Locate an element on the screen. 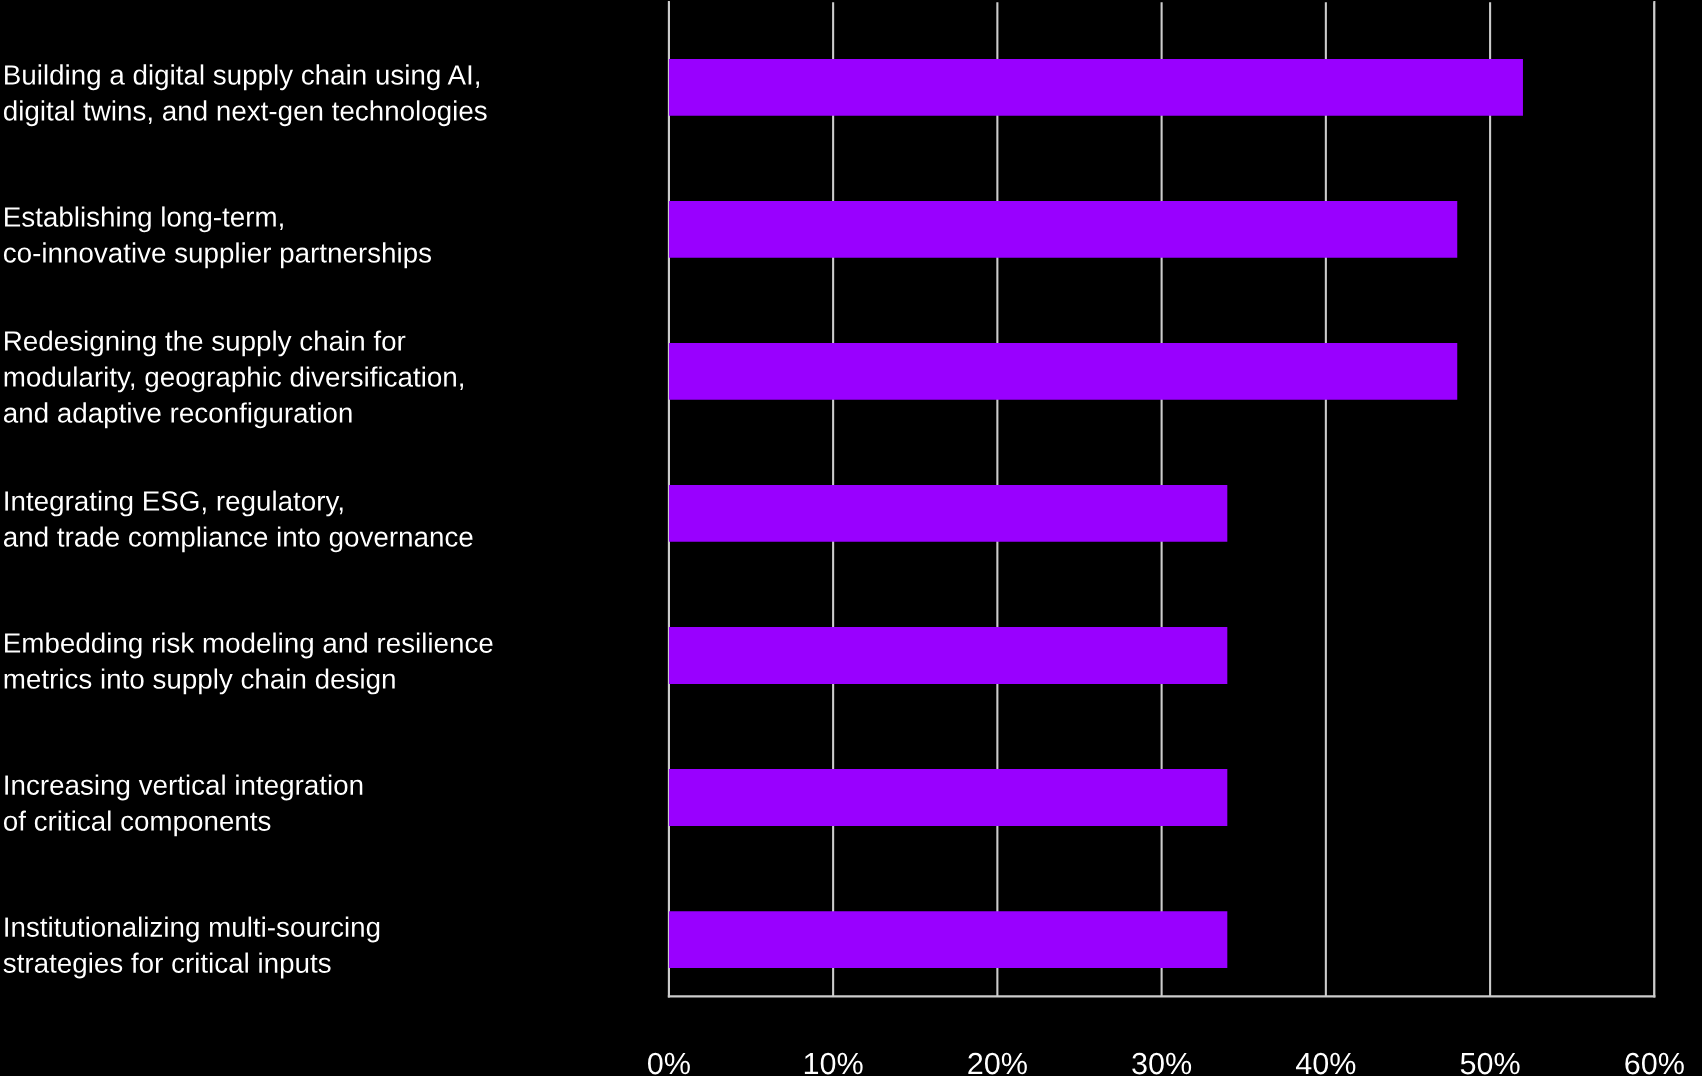  x-tick-label: 40% is located at coordinates (1325, 1063).